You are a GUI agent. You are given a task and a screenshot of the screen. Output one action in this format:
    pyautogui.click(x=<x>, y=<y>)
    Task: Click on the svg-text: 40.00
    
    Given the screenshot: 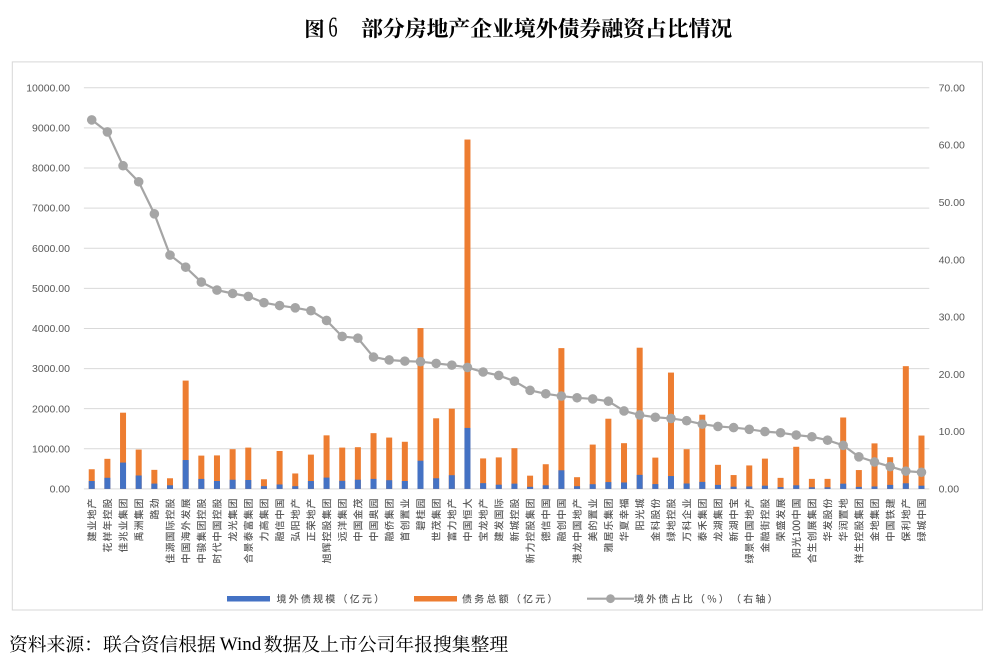 What is the action you would take?
    pyautogui.click(x=952, y=260)
    